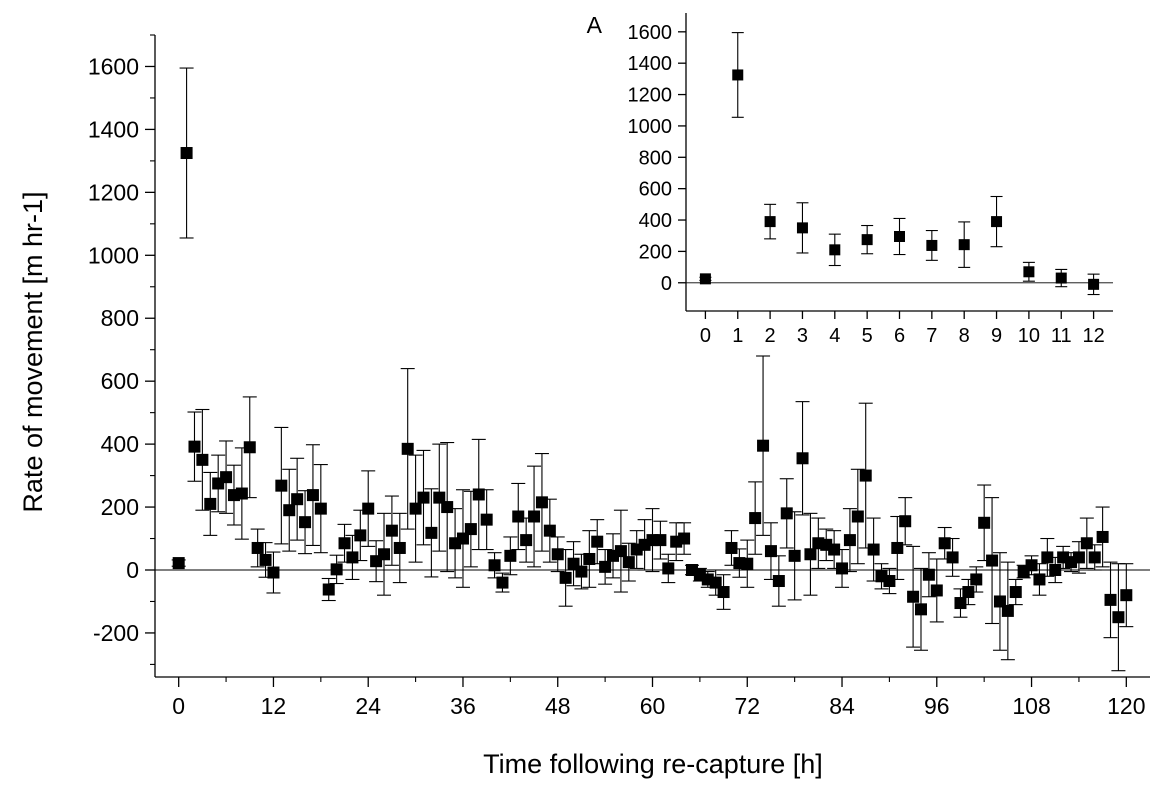  What do you see at coordinates (368, 706) in the screenshot?
I see `main-x-tick-label: 24` at bounding box center [368, 706].